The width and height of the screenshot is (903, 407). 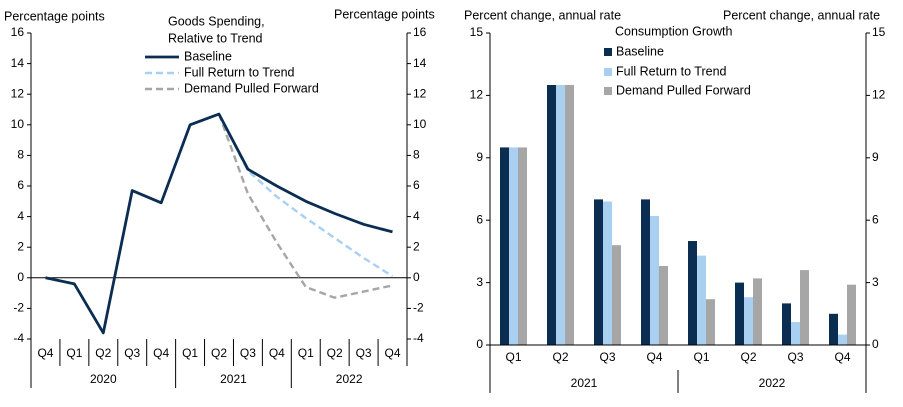 What do you see at coordinates (416, 216) in the screenshot?
I see `left-chart-y-tick-label-right: 4` at bounding box center [416, 216].